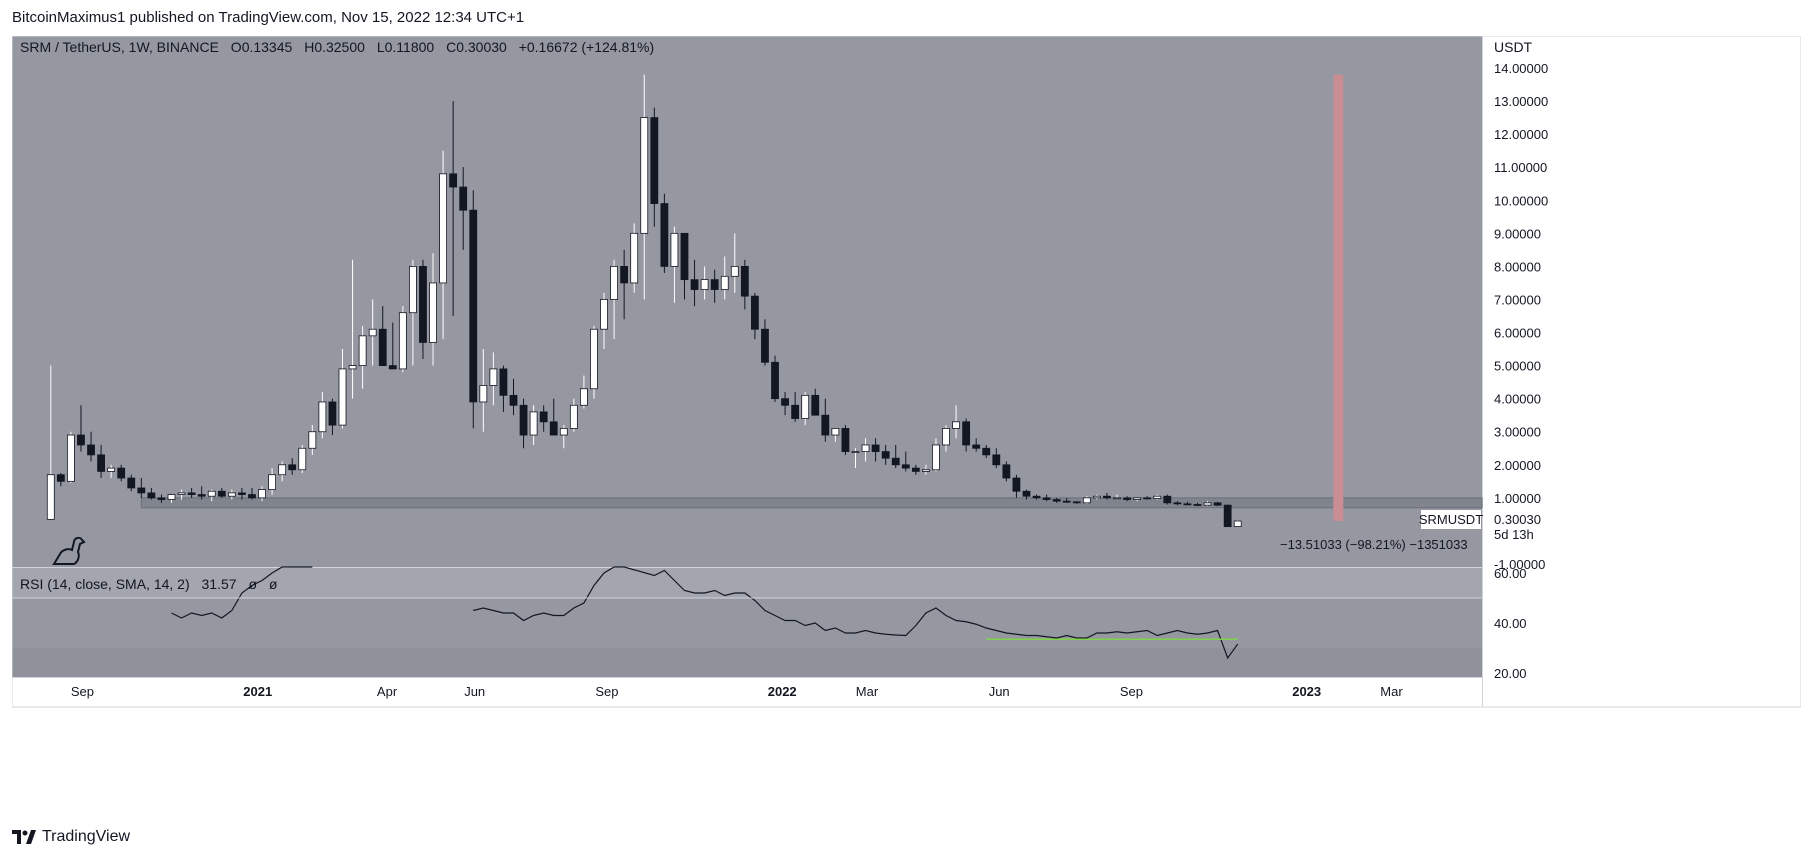 Image resolution: width=1813 pixels, height=861 pixels. I want to click on ohlc-l-label: L, so click(381, 47).